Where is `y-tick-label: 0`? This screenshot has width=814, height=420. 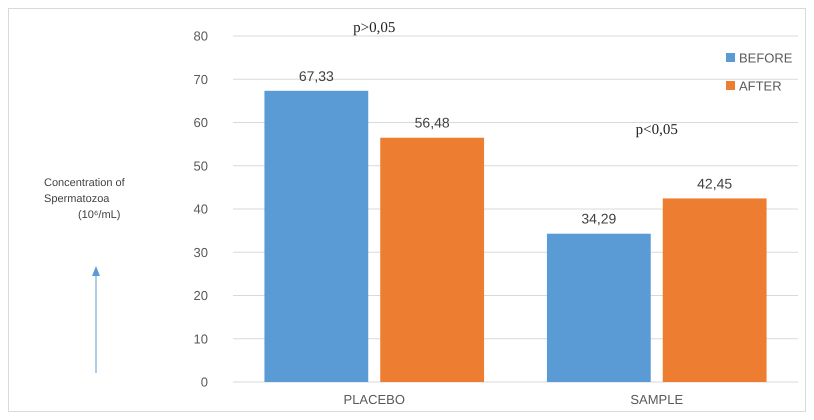
y-tick-label: 0 is located at coordinates (204, 382).